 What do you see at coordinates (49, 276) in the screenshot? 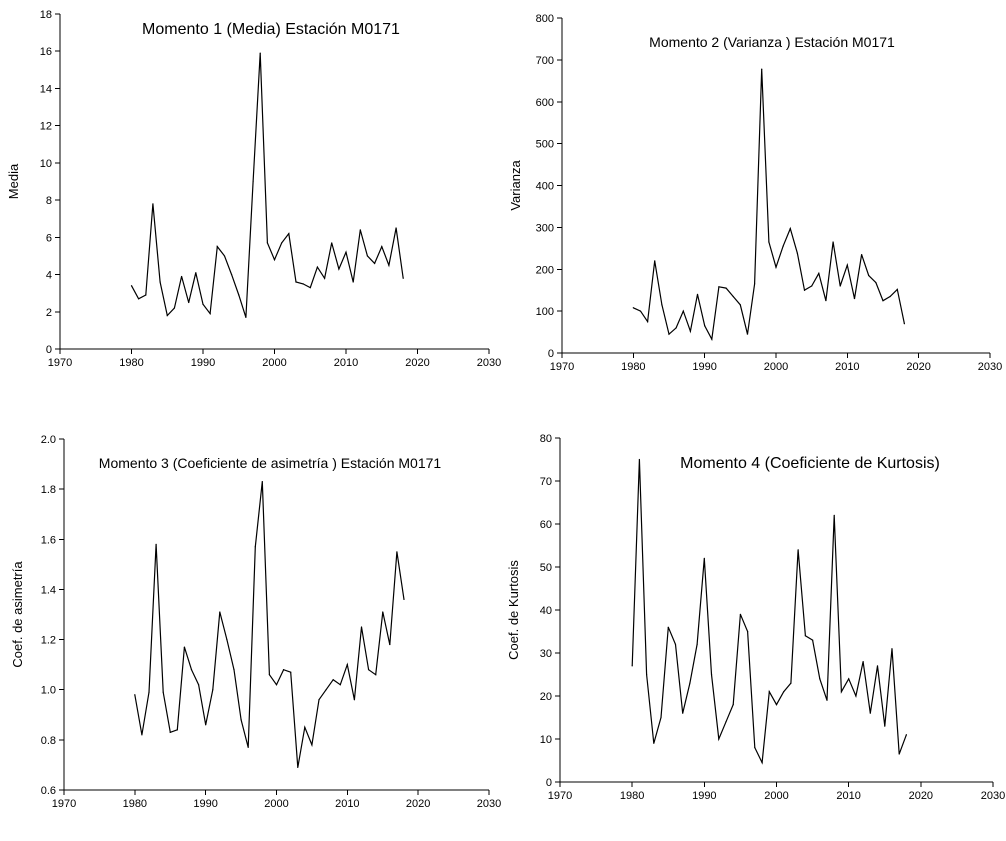
I see `y-tick-label: 4` at bounding box center [49, 276].